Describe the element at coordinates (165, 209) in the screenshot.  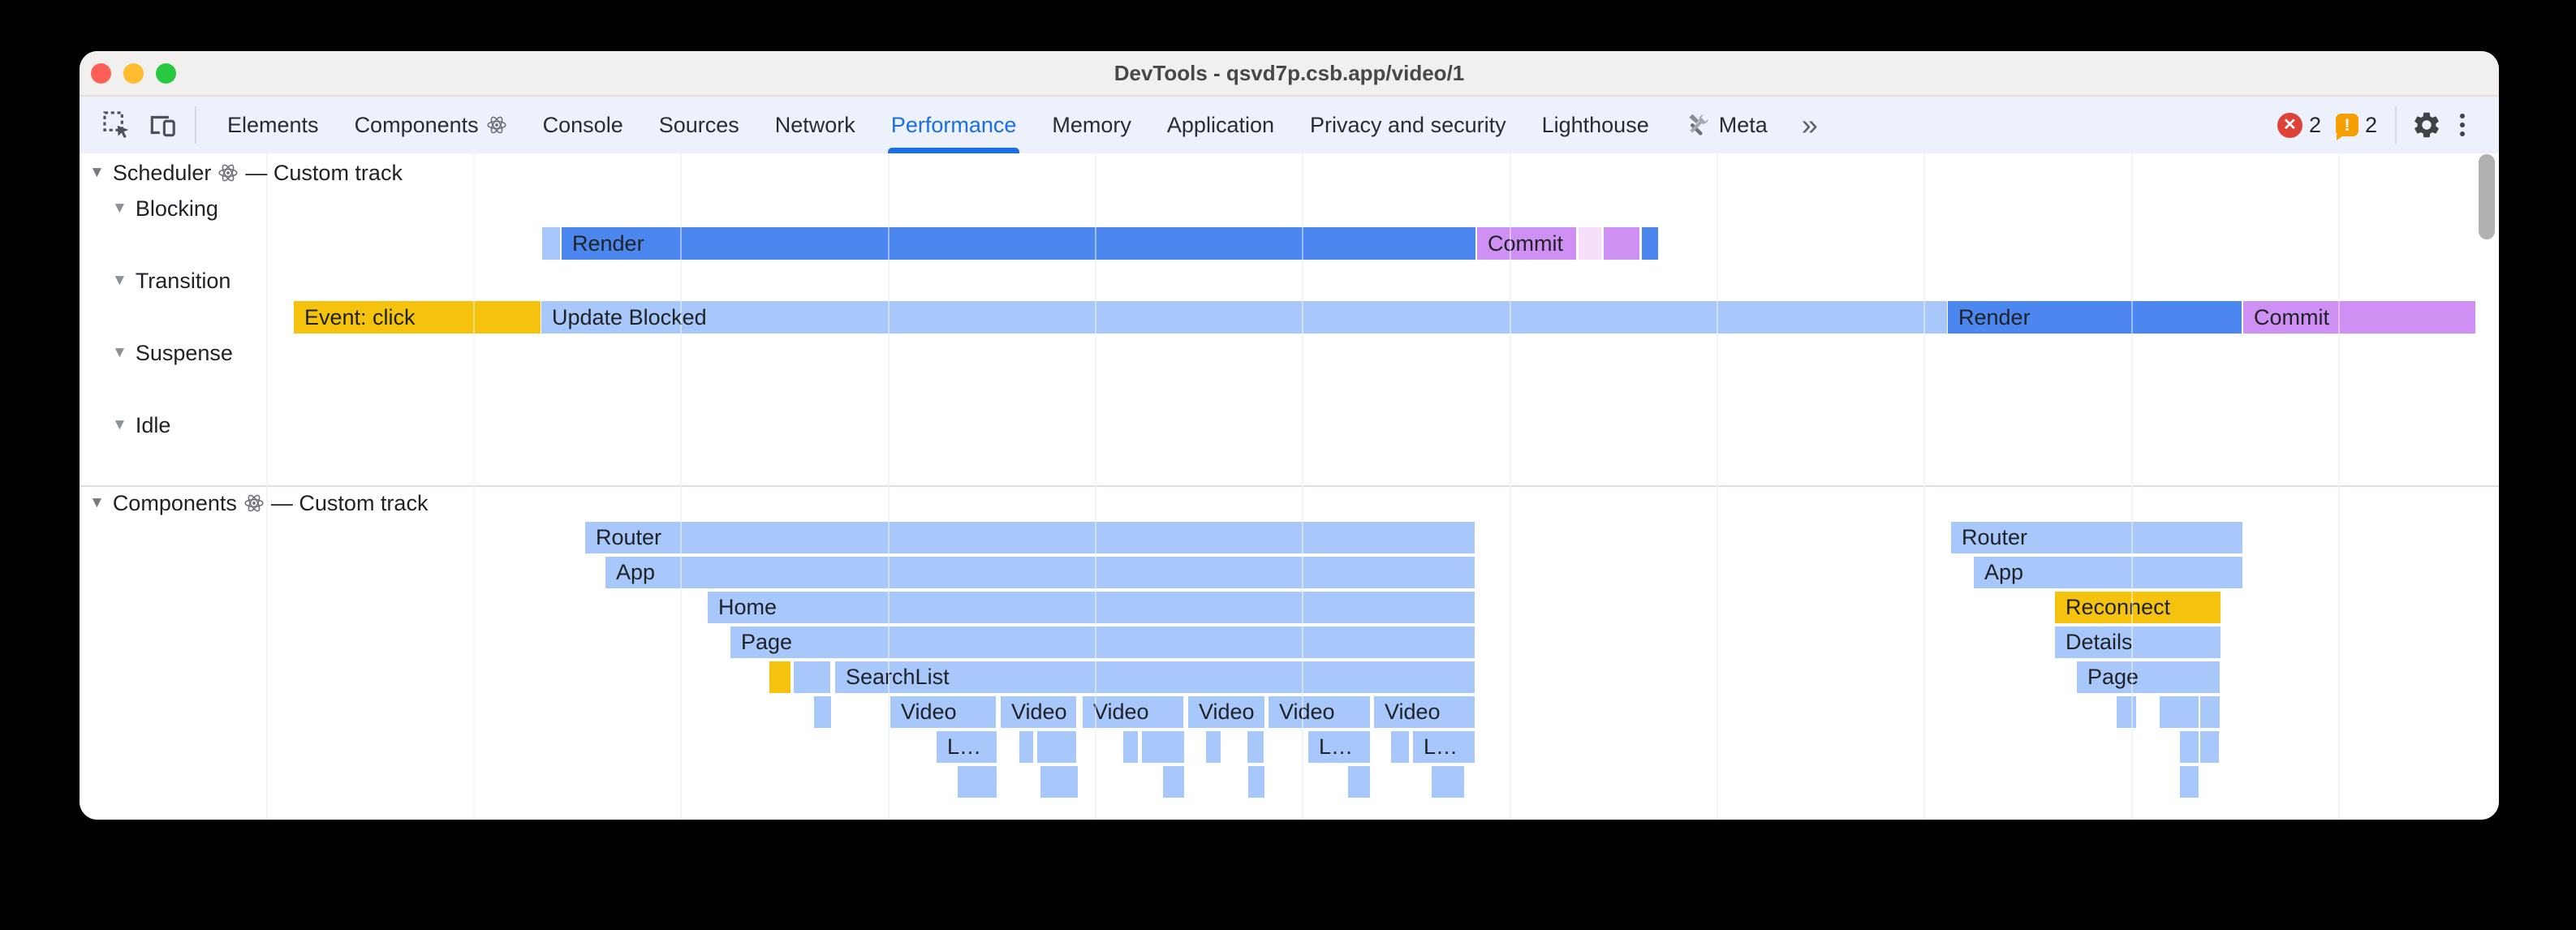
I see `lane-blocking: ▼ Blocking` at that location.